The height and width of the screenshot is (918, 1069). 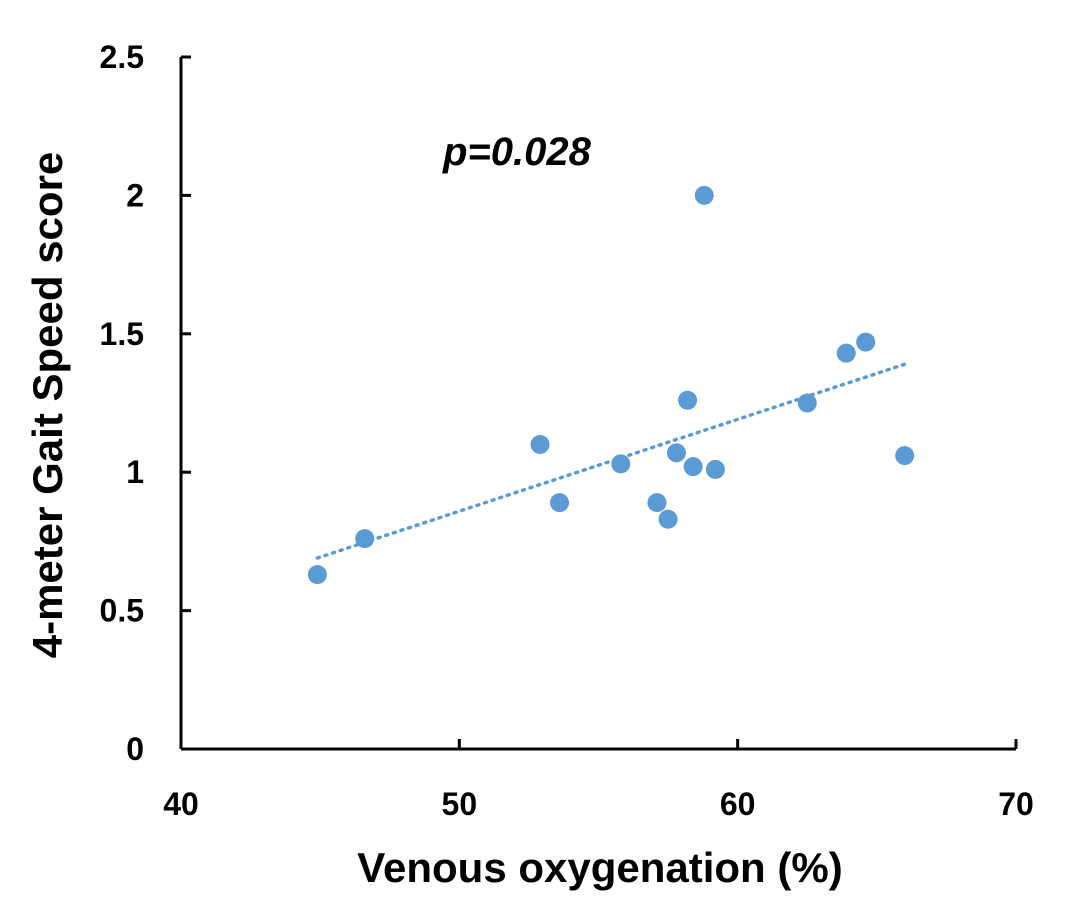 I want to click on x-axis-ticks: 40 50 60 70, so click(x=598, y=780).